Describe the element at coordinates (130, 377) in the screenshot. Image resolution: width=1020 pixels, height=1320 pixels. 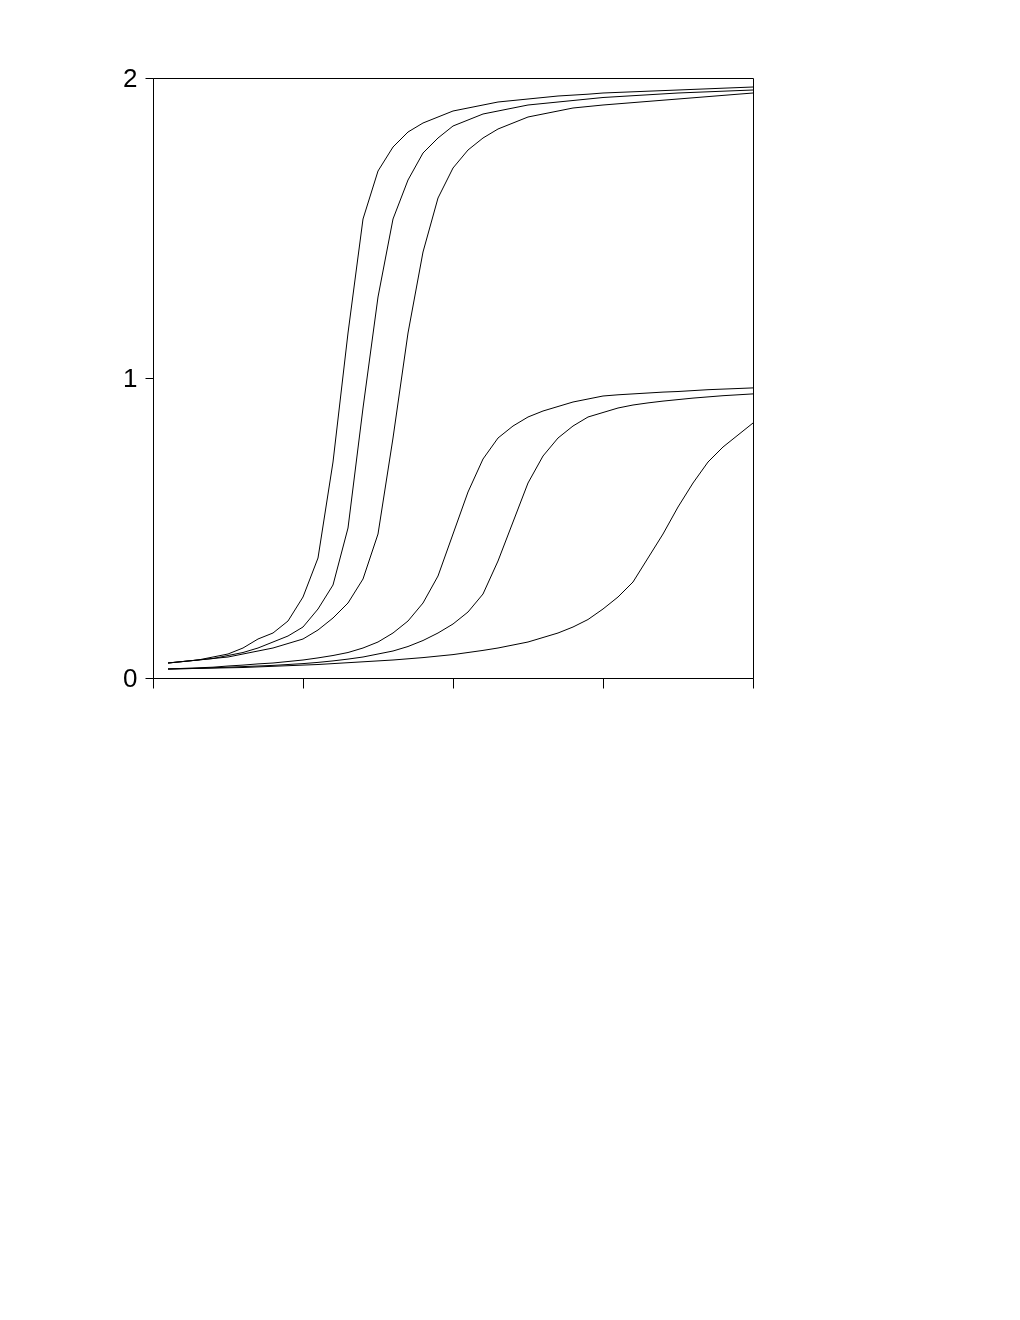
I see `y-tick-label: 1` at that location.